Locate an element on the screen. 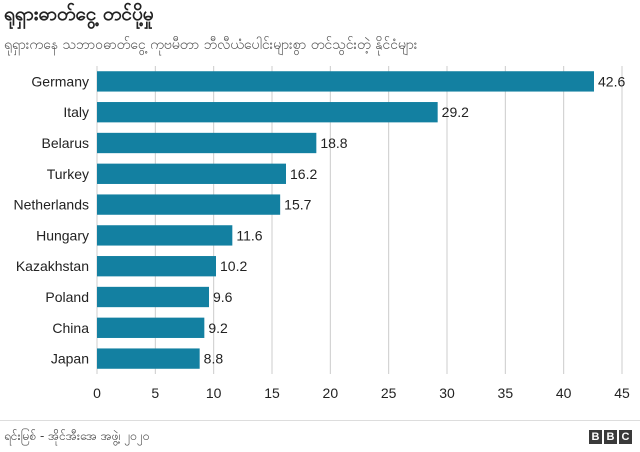 This screenshot has width=640, height=452. value-label: 9.6 is located at coordinates (223, 297).